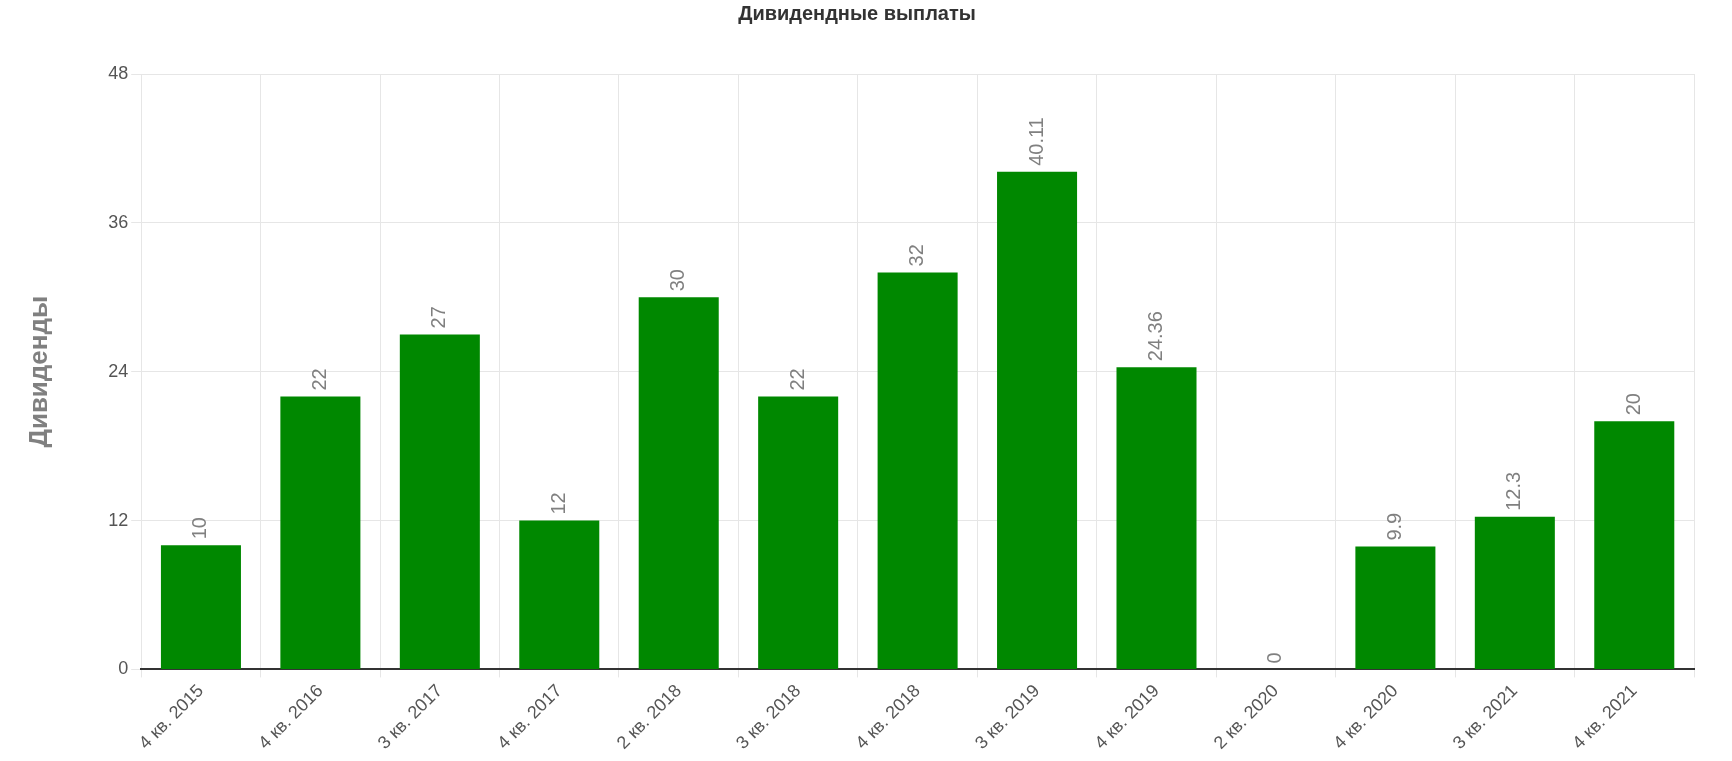 The height and width of the screenshot is (761, 1732). What do you see at coordinates (1035, 141) in the screenshot?
I see `data-label: 40.11` at bounding box center [1035, 141].